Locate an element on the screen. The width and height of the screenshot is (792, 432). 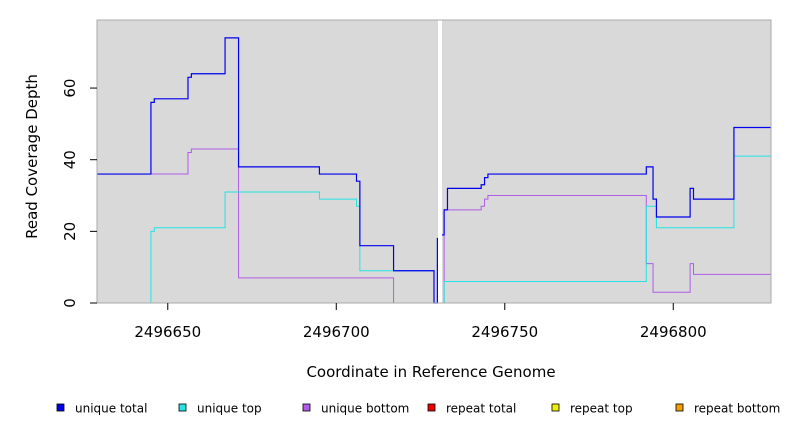
y-tick-label: 40 is located at coordinates (70, 159).